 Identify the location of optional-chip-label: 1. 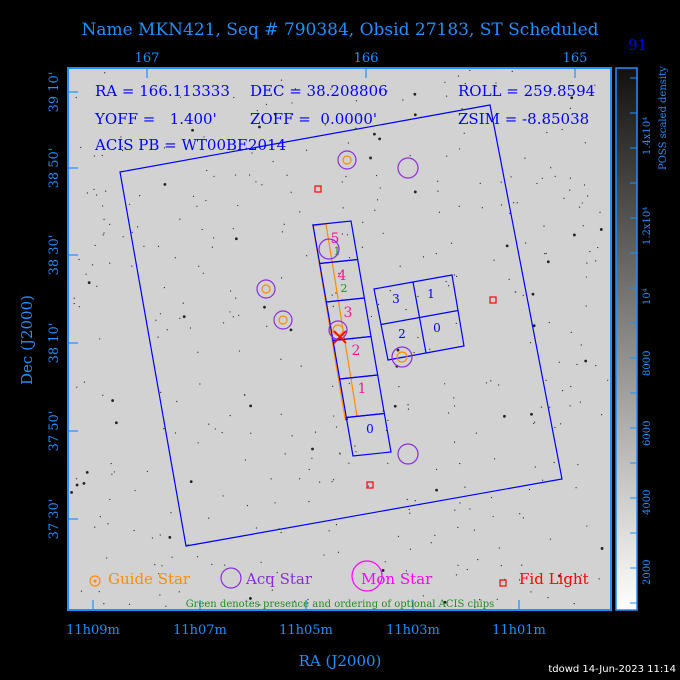
(337, 251).